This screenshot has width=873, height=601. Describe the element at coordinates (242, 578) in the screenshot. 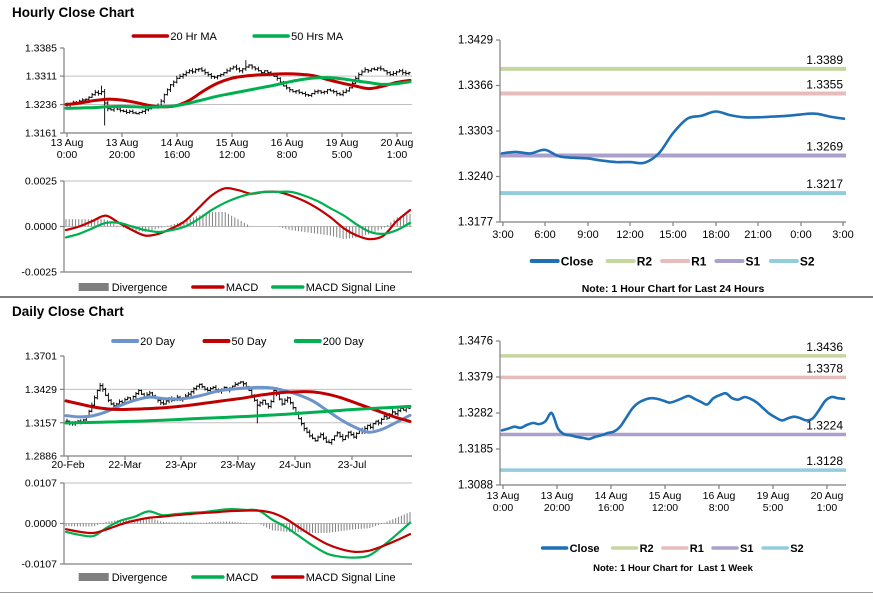

I see `legend-label: MACD` at that location.